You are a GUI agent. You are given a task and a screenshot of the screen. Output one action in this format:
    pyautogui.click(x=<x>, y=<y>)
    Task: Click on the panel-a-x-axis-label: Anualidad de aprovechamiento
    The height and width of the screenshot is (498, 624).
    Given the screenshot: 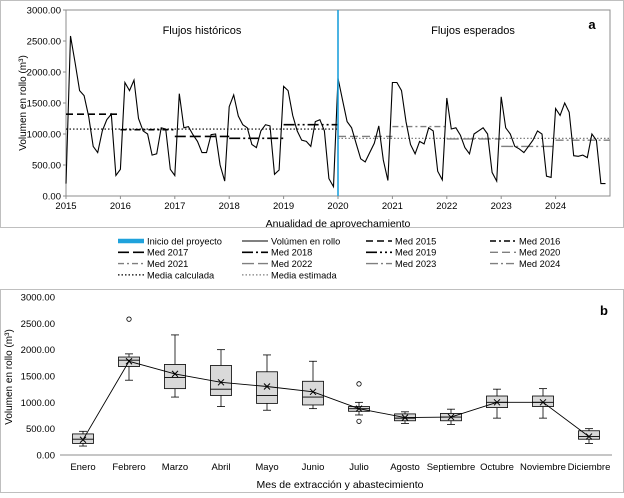 What is the action you would take?
    pyautogui.click(x=338, y=224)
    